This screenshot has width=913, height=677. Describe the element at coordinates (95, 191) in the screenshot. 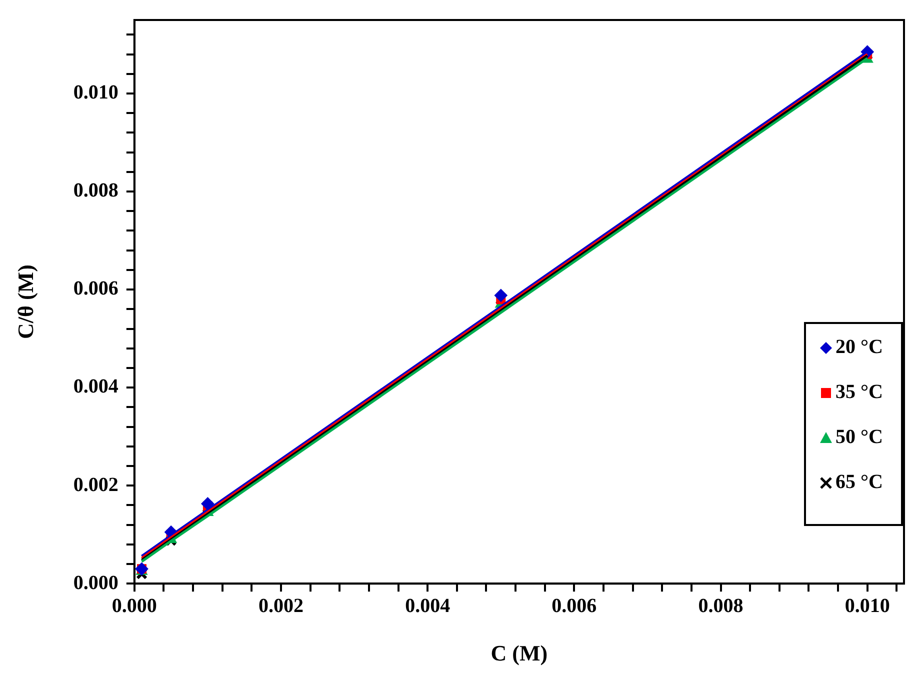

I see `y-tick-label: 0.008` at that location.